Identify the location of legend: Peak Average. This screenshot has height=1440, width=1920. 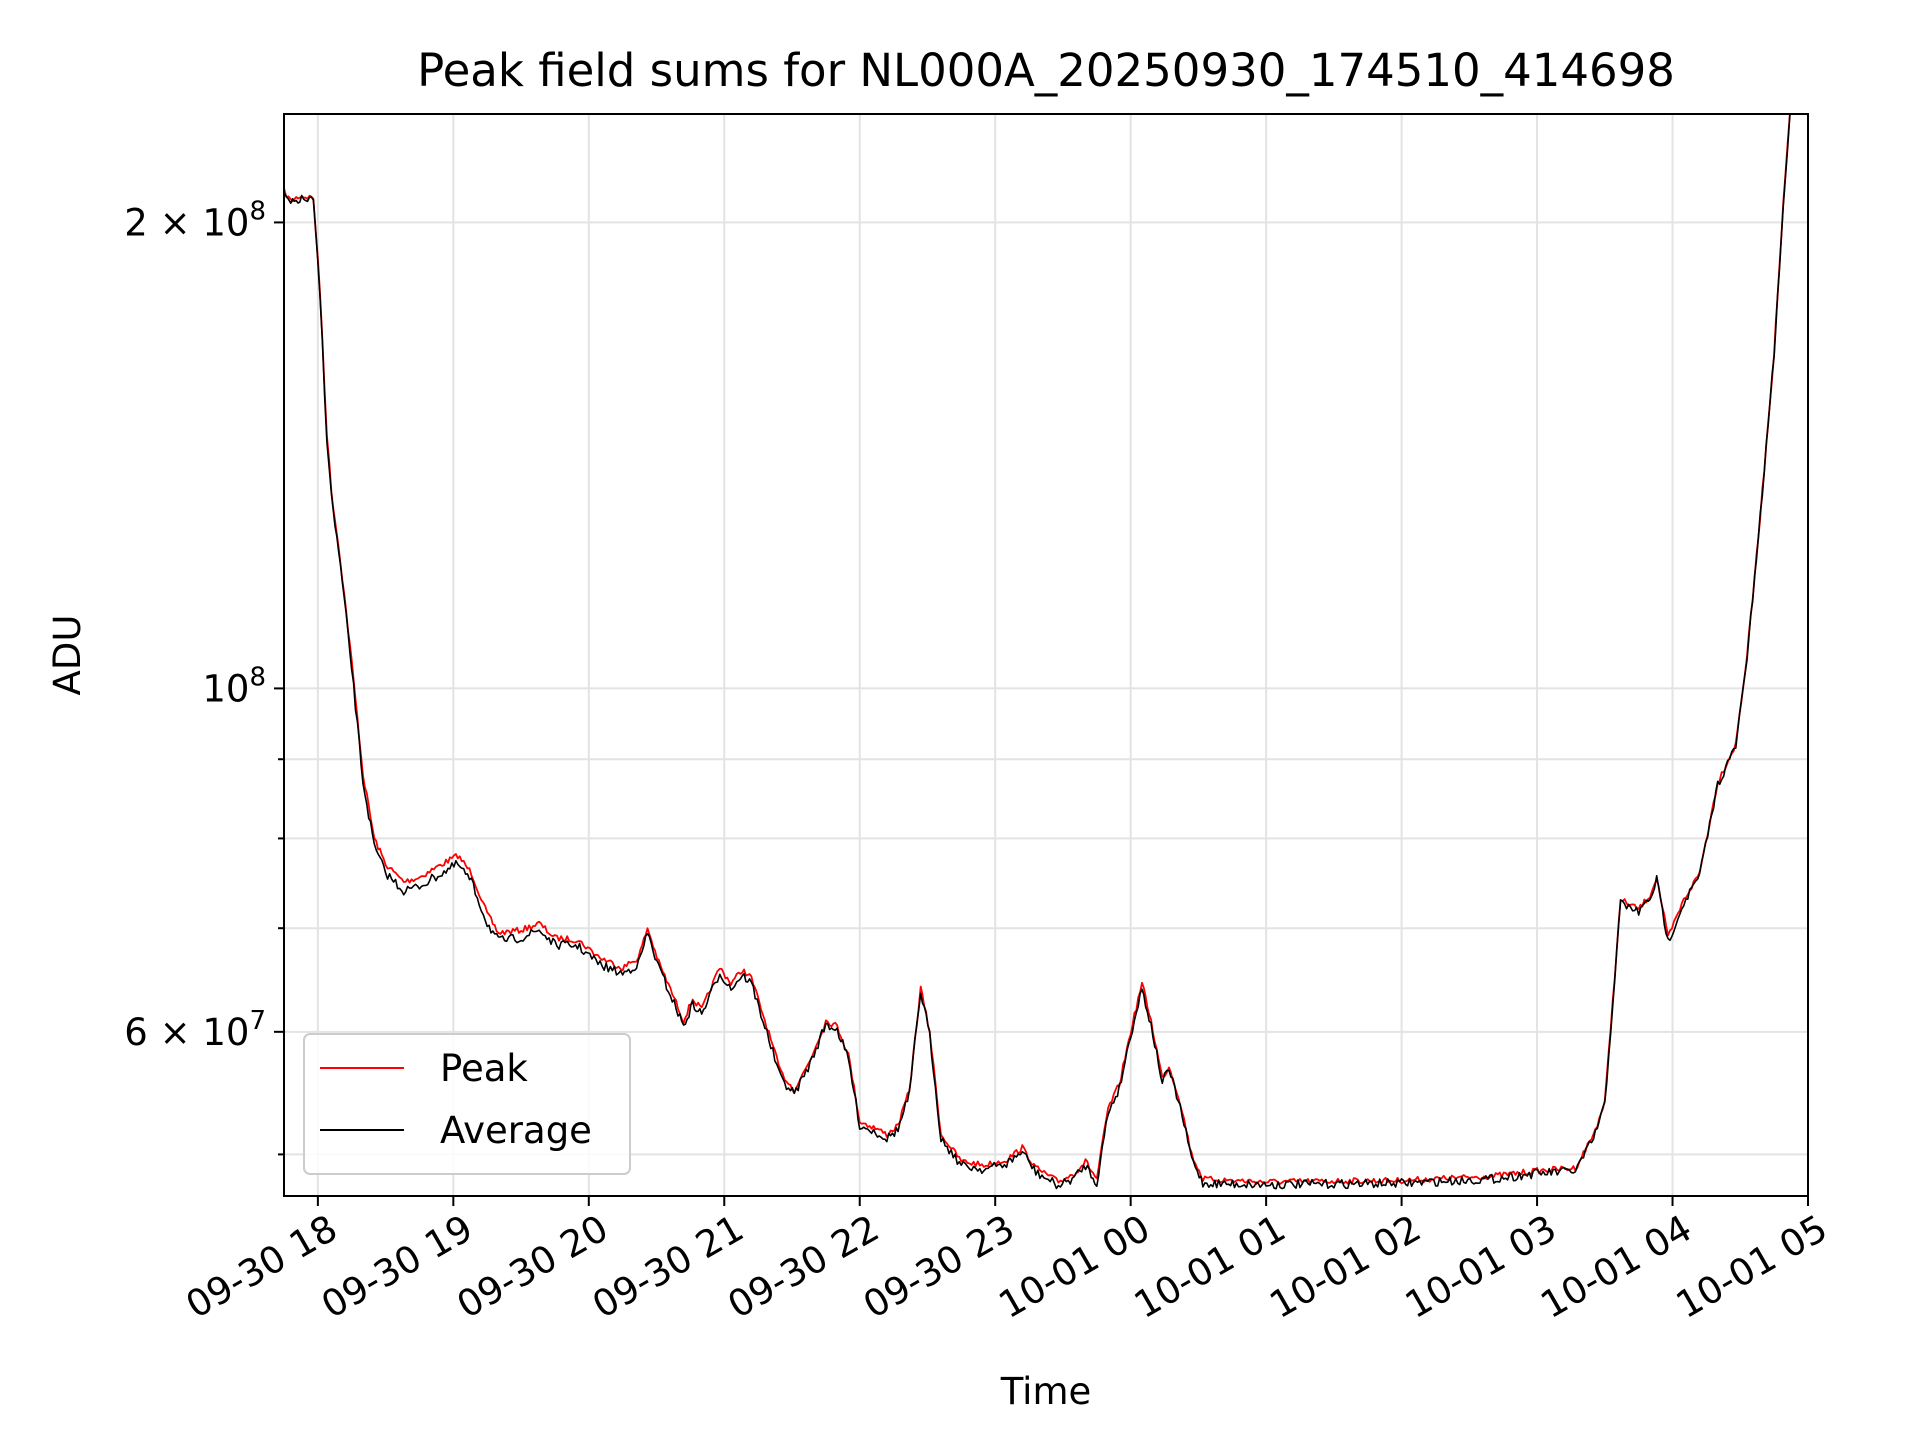
(467, 1104).